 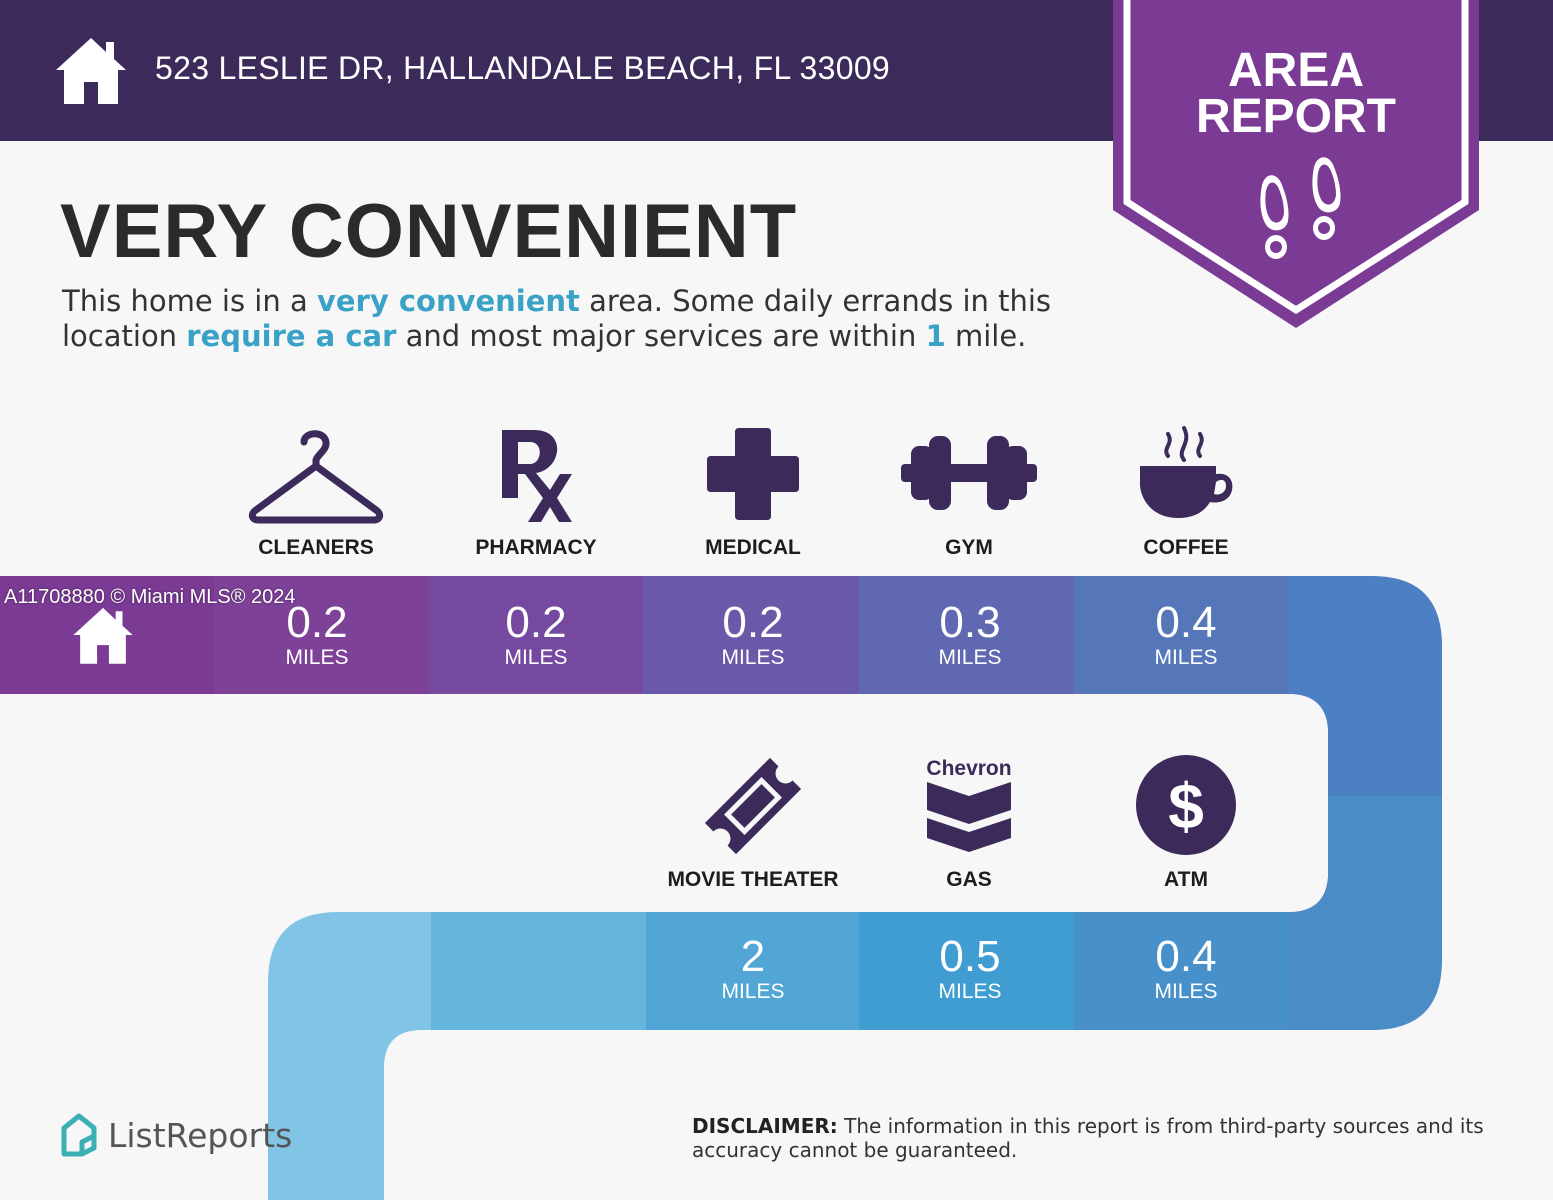 I want to click on amenity-label: COFFEE, so click(x=1186, y=547).